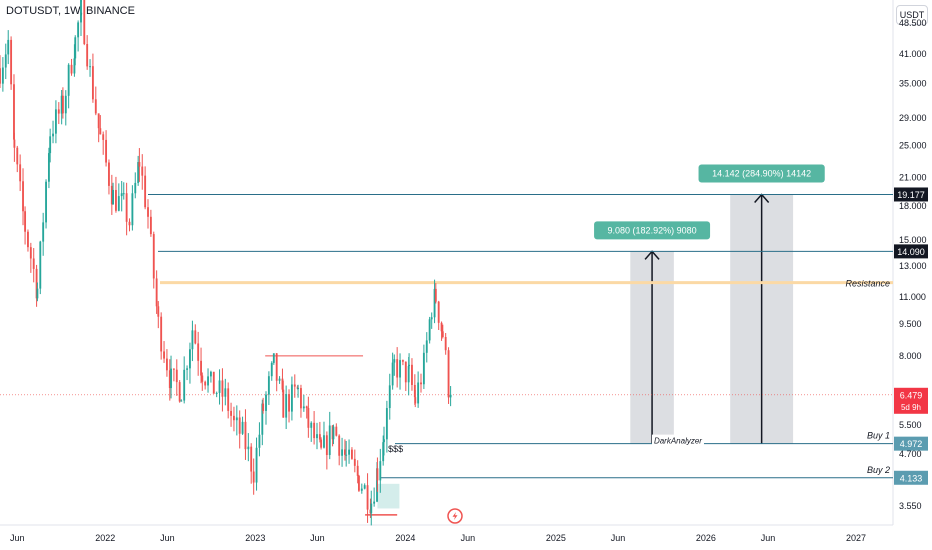  What do you see at coordinates (618, 538) in the screenshot?
I see `x-tick-label: Jun` at bounding box center [618, 538].